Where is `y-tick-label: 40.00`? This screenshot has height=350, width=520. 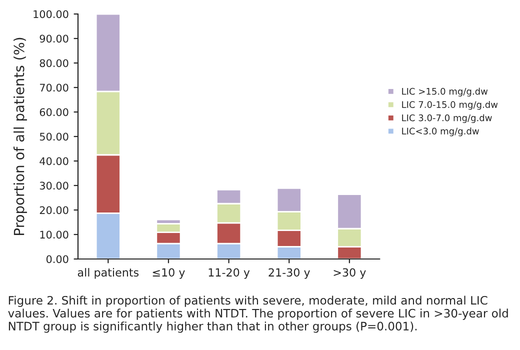
y-tick-label: 40.00 is located at coordinates (54, 161).